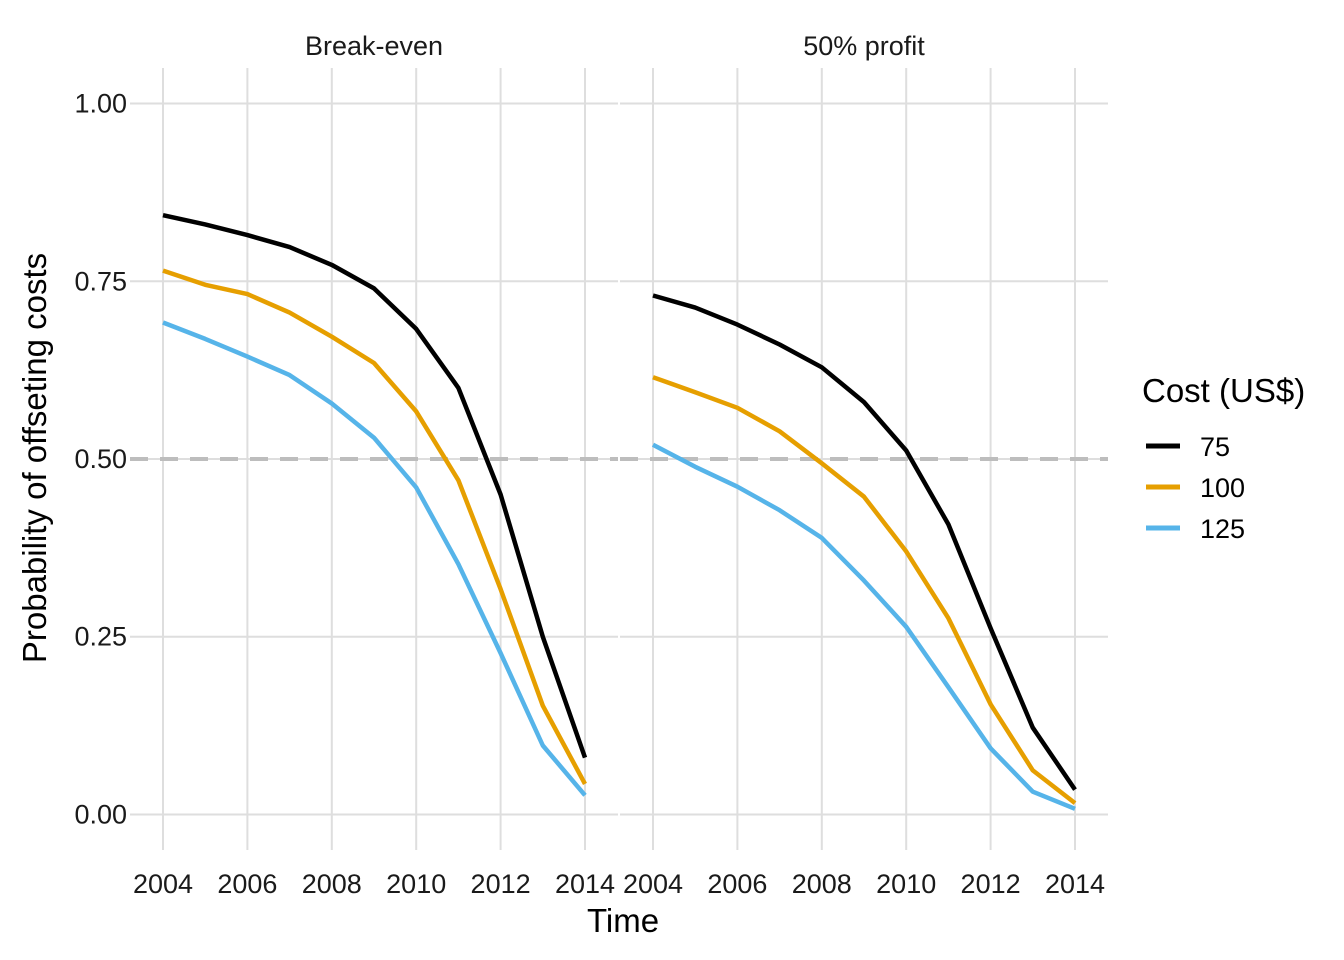 The image size is (1344, 960). Describe the element at coordinates (100, 814) in the screenshot. I see `y-tick-label: 0.00` at that location.